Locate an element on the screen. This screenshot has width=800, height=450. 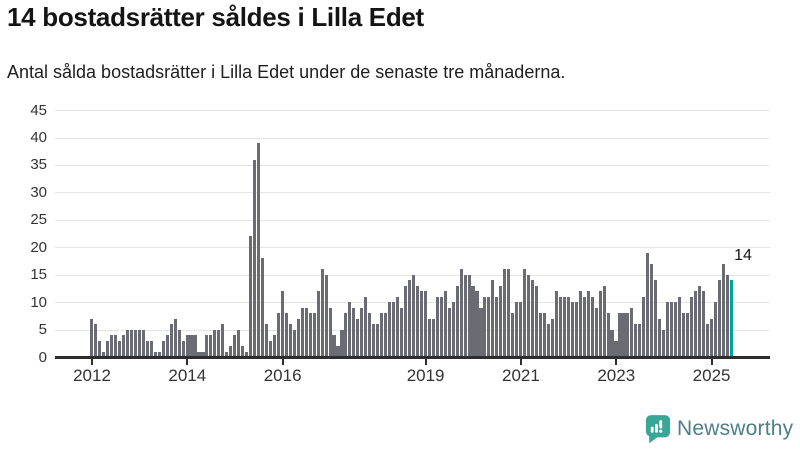
newsworthy-logo: Newsworthy is located at coordinates (719, 428).